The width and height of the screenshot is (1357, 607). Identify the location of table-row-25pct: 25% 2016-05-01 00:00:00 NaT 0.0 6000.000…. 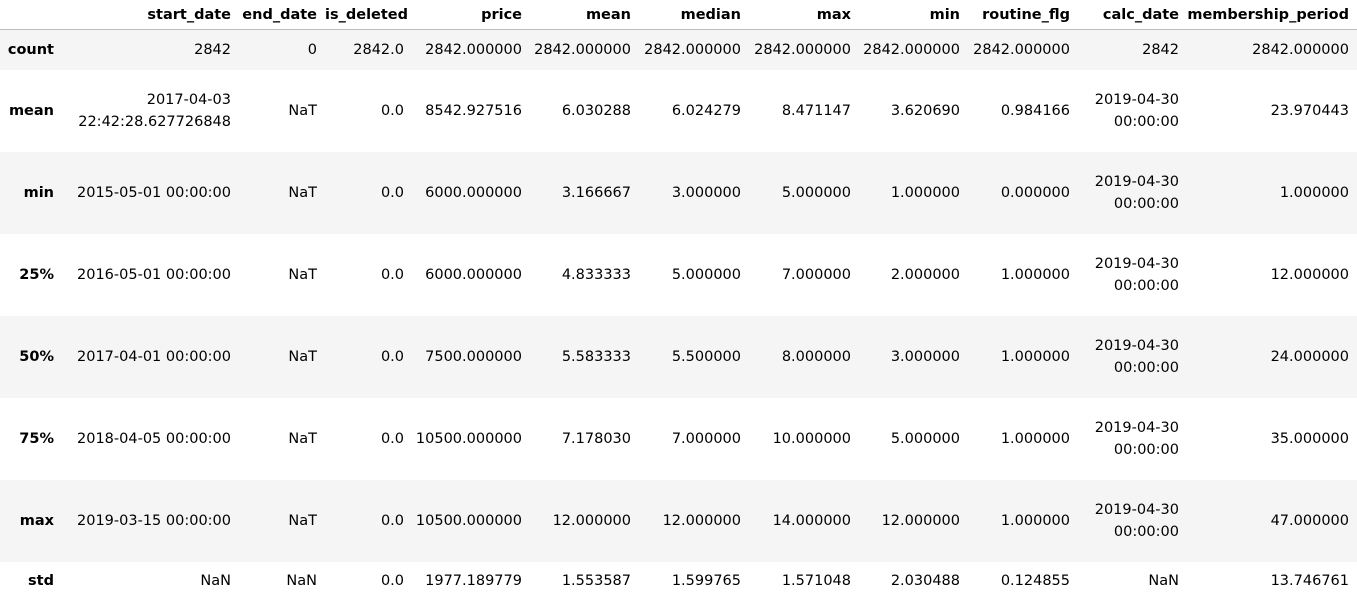
(678, 274).